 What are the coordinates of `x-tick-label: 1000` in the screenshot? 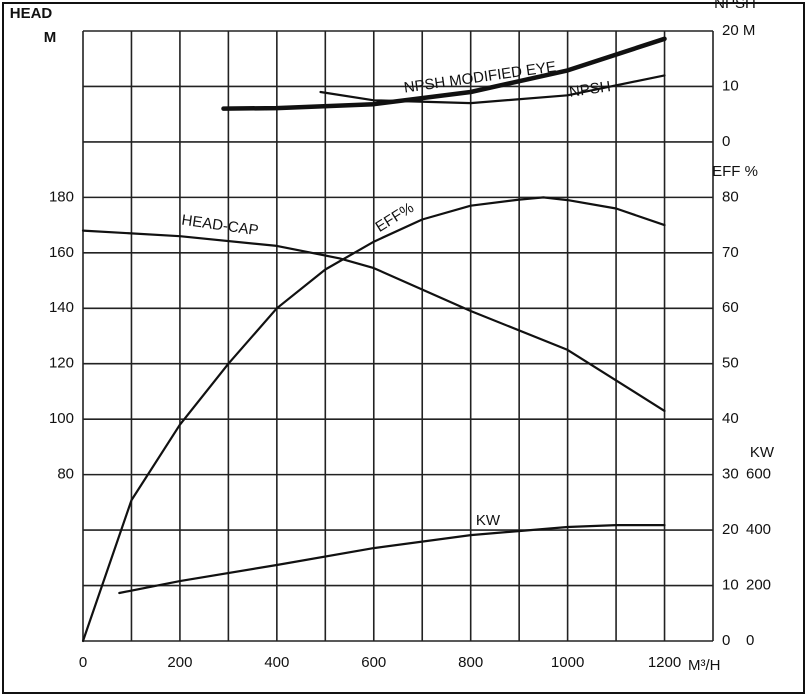 It's located at (567, 662).